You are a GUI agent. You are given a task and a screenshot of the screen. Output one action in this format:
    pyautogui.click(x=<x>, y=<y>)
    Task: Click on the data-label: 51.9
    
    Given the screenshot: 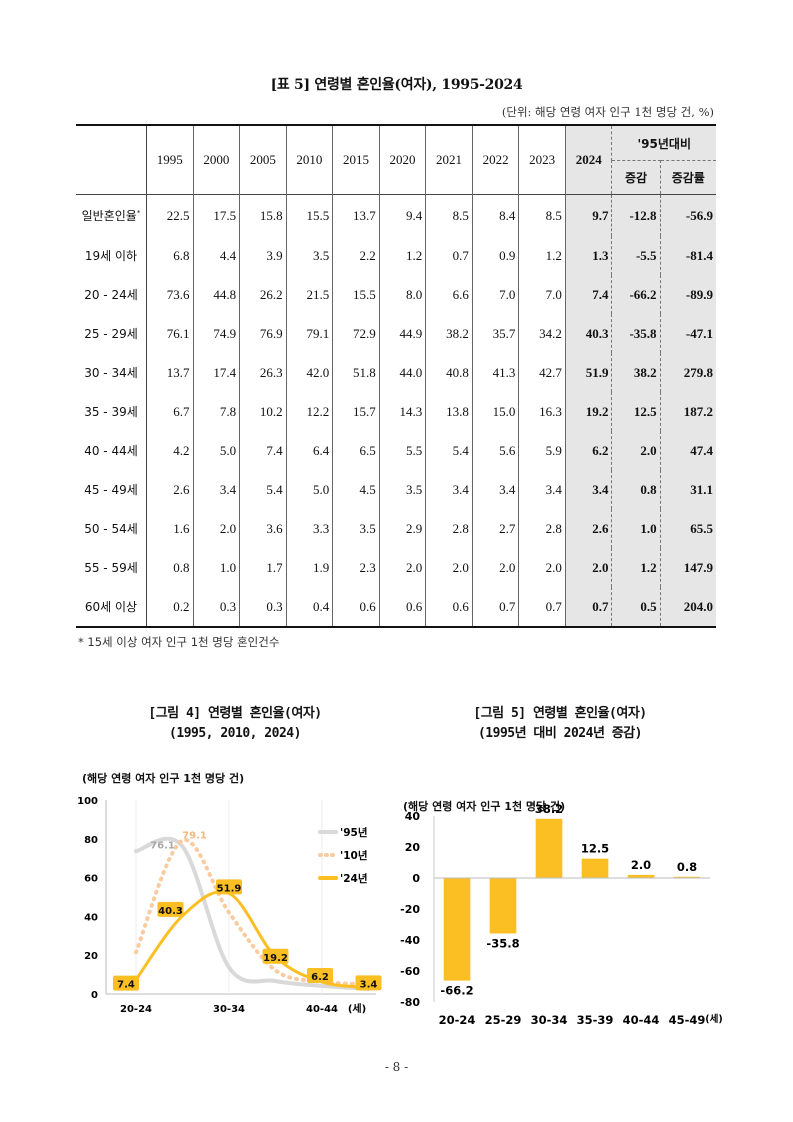 What is the action you would take?
    pyautogui.click(x=229, y=888)
    